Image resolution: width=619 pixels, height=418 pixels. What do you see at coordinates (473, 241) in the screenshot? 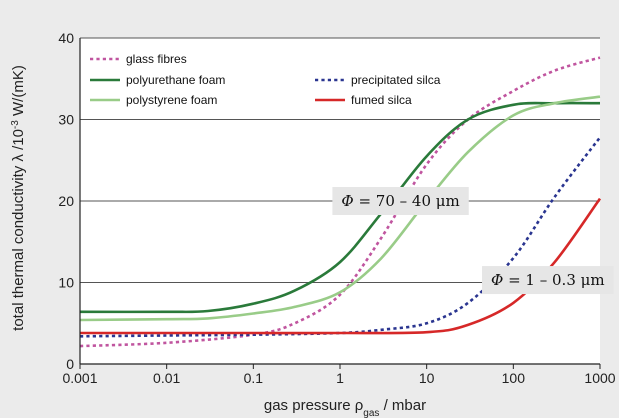
I see `annotations: Φ = 70 – 40 μm Φ = 1 – 0.3 μm` at bounding box center [473, 241].